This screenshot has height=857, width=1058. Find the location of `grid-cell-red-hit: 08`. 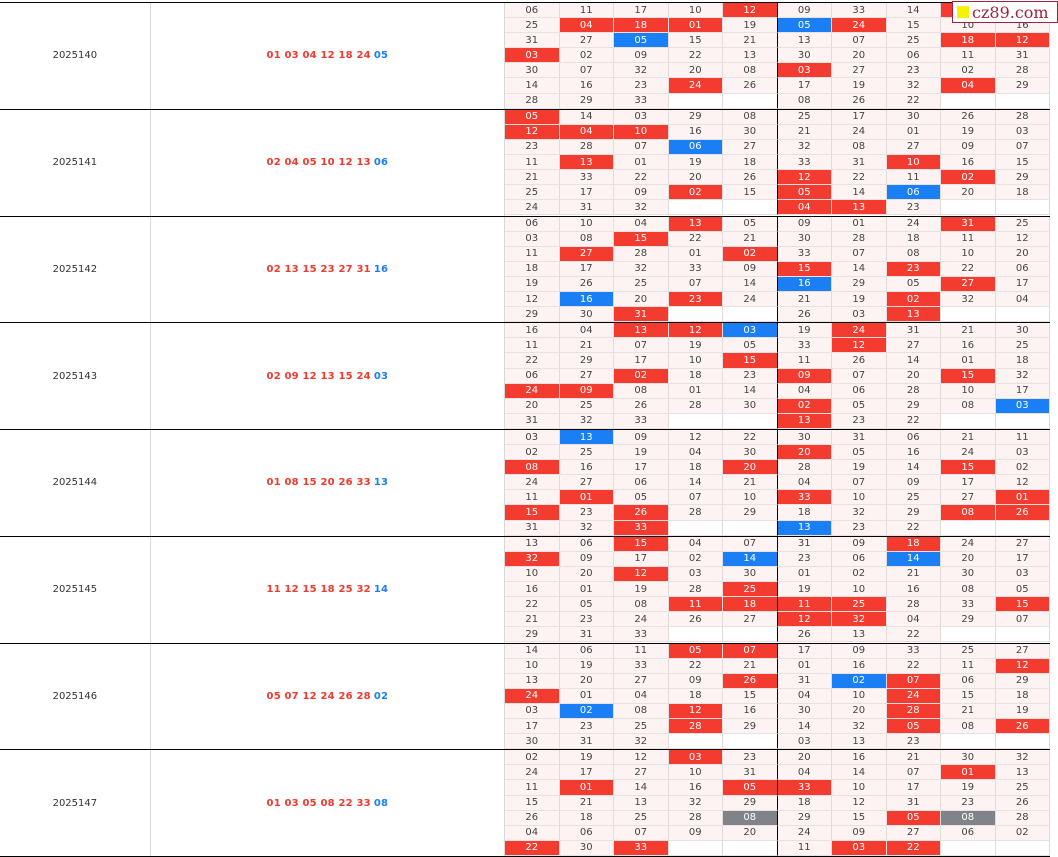

grid-cell-red-hit: 08 is located at coordinates (532, 468).